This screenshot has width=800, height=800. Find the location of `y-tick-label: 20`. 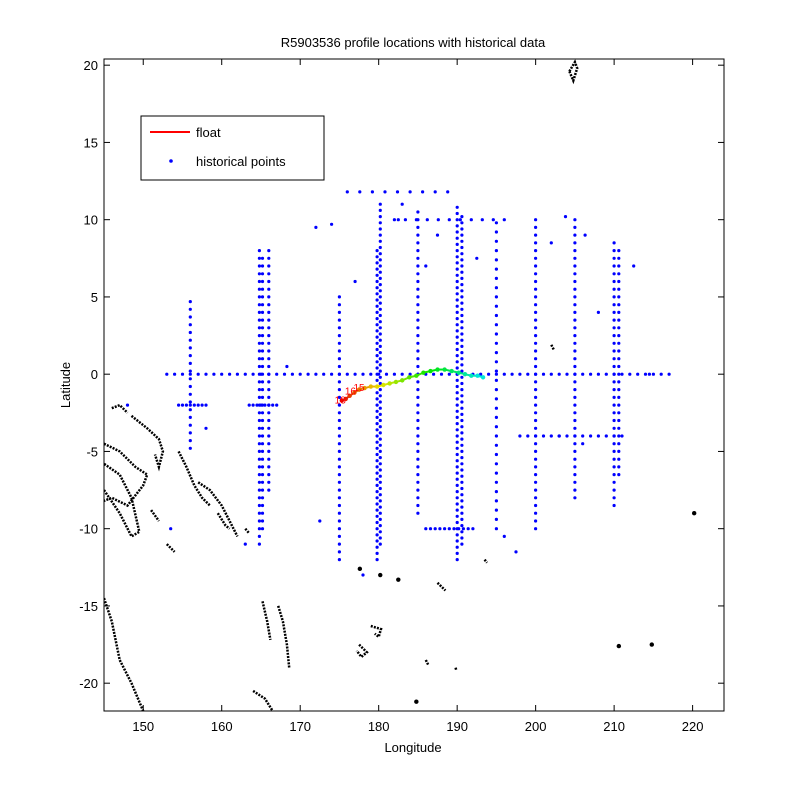

y-tick-label: 20 is located at coordinates (91, 65).